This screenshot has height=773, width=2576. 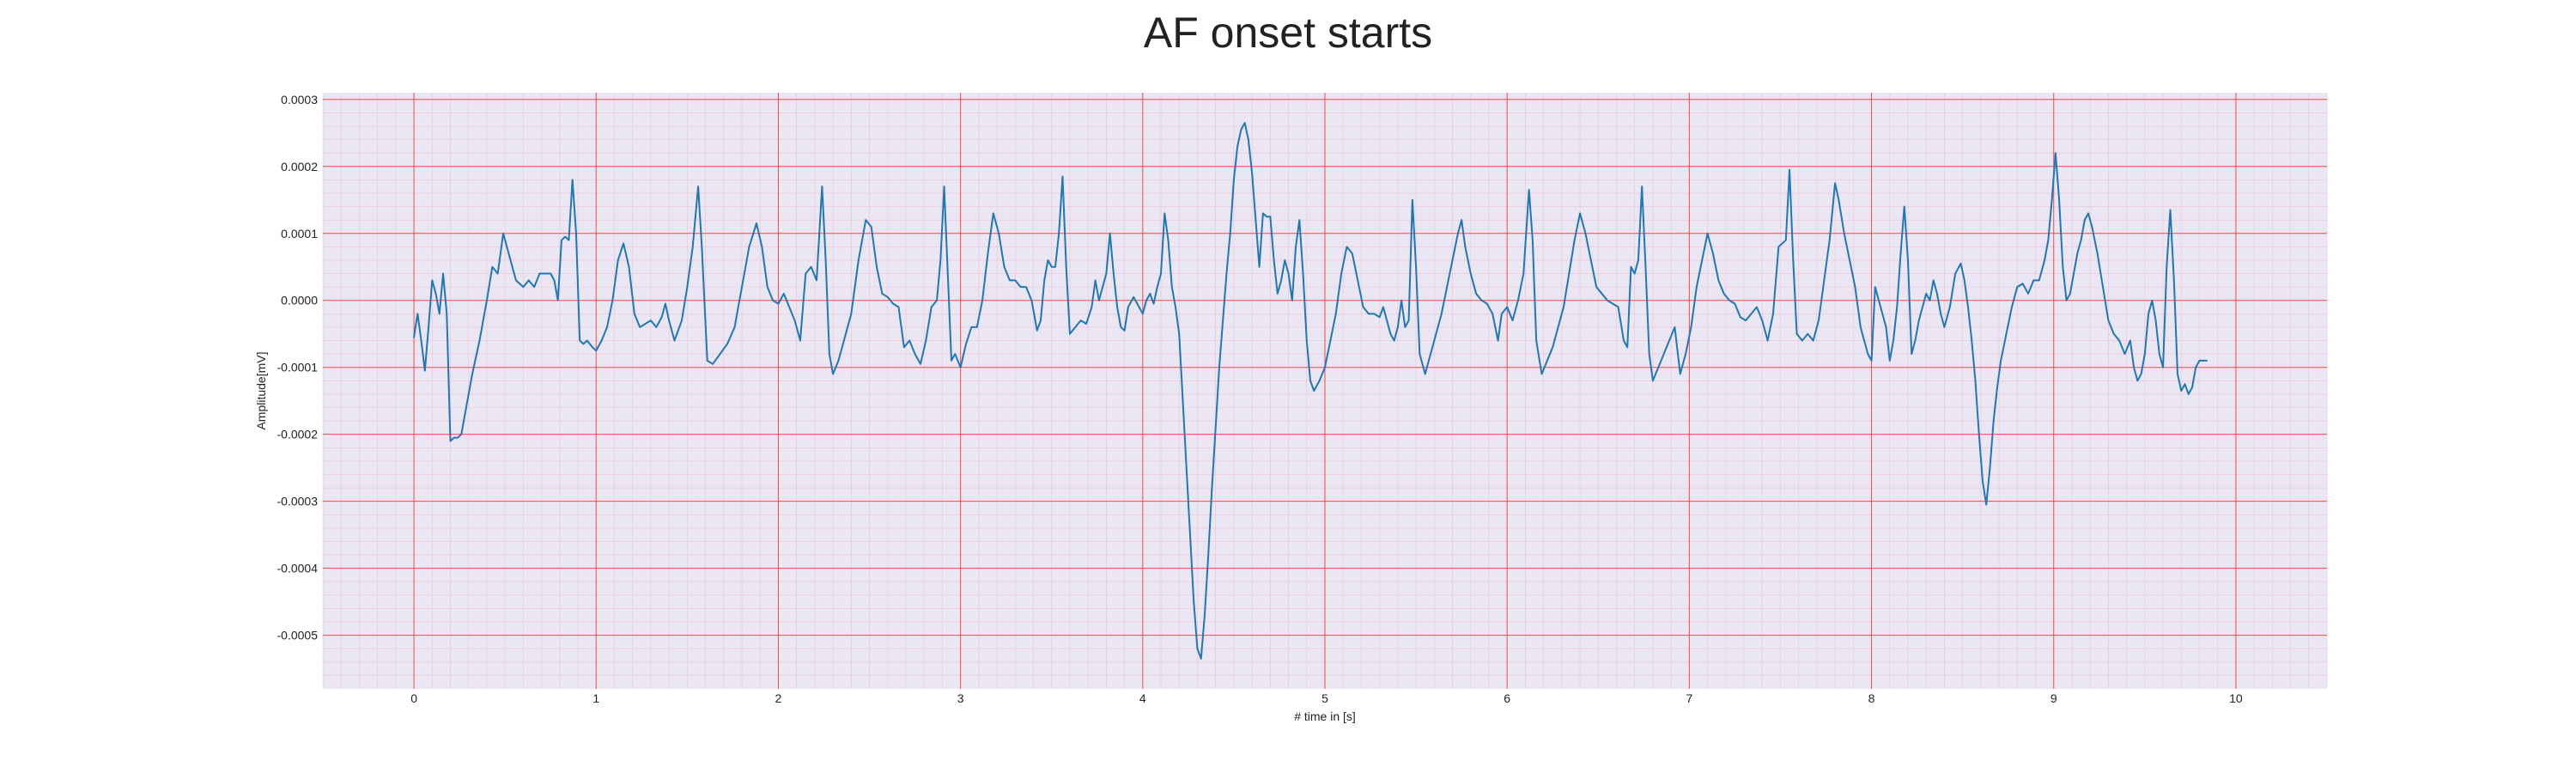 I want to click on x-tick-labels: 0 1 2 3 4 5 6 7 8 9 10, so click(x=1327, y=698).